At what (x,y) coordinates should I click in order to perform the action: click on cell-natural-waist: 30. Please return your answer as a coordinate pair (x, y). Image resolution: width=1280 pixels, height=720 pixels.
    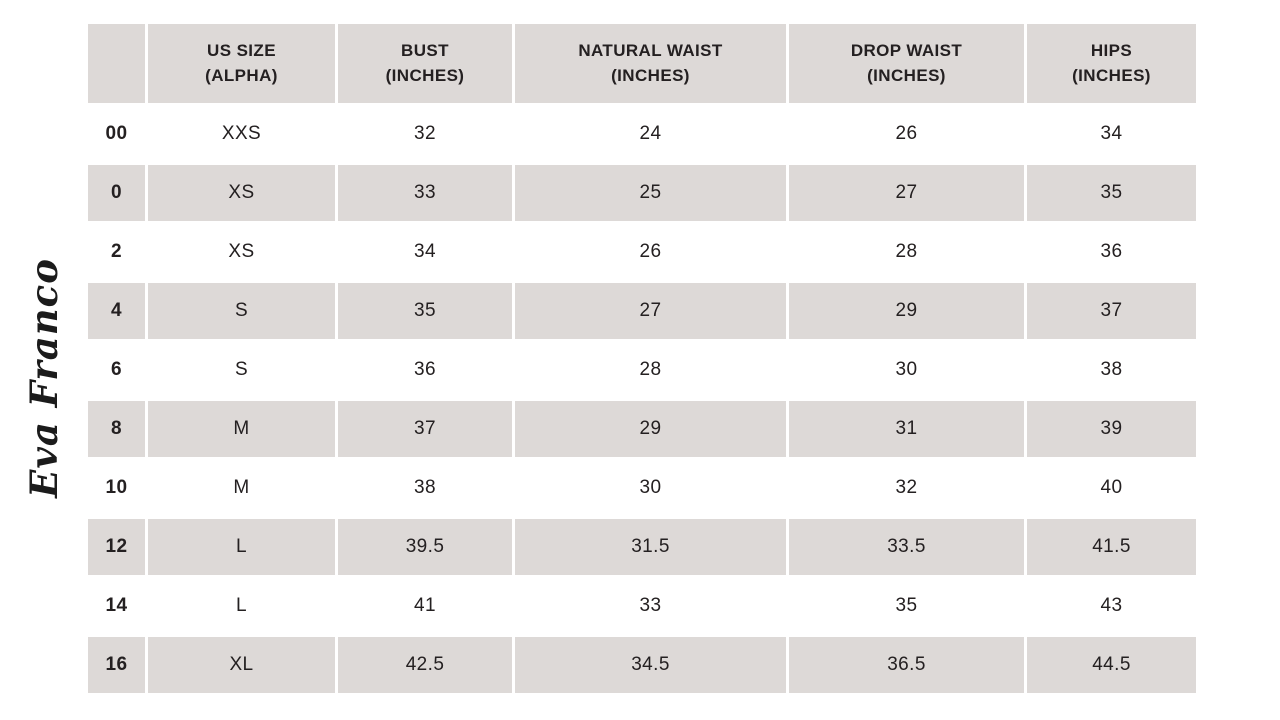
    Looking at the image, I should click on (650, 488).